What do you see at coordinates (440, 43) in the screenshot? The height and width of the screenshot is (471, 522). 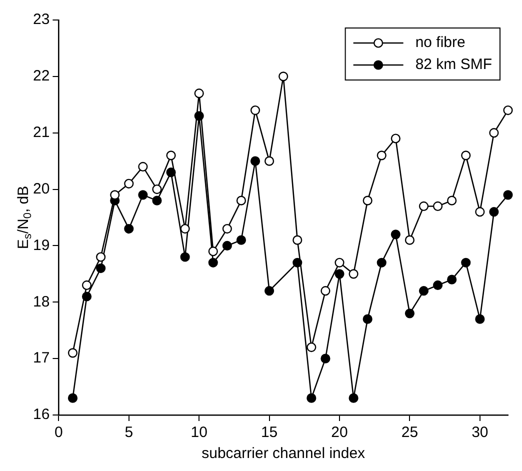 I see `legend-label: no fibre` at bounding box center [440, 43].